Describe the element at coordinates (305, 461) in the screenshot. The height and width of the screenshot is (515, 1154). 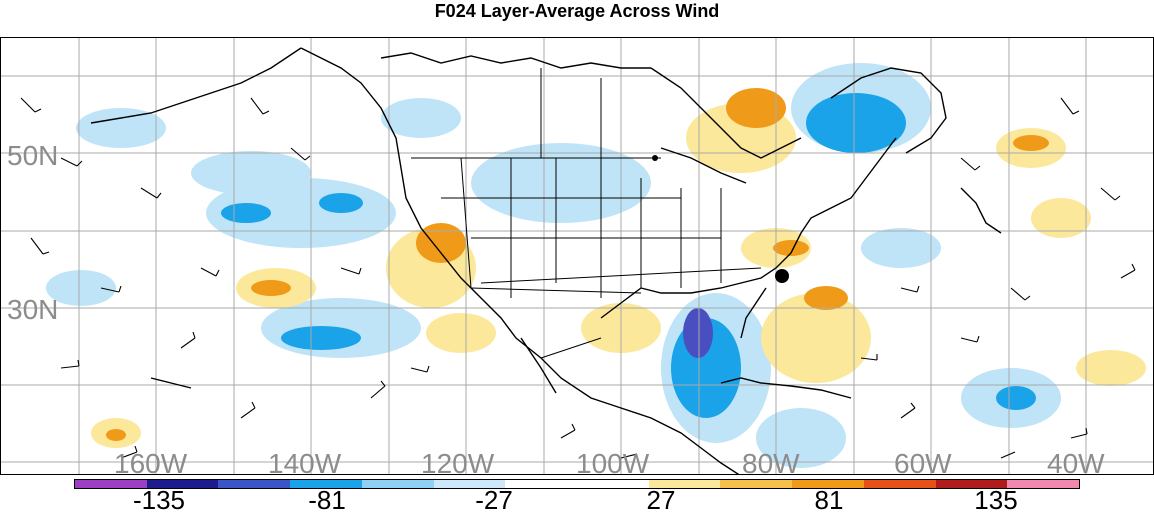
I see `lon-label-140w: 140W` at that location.